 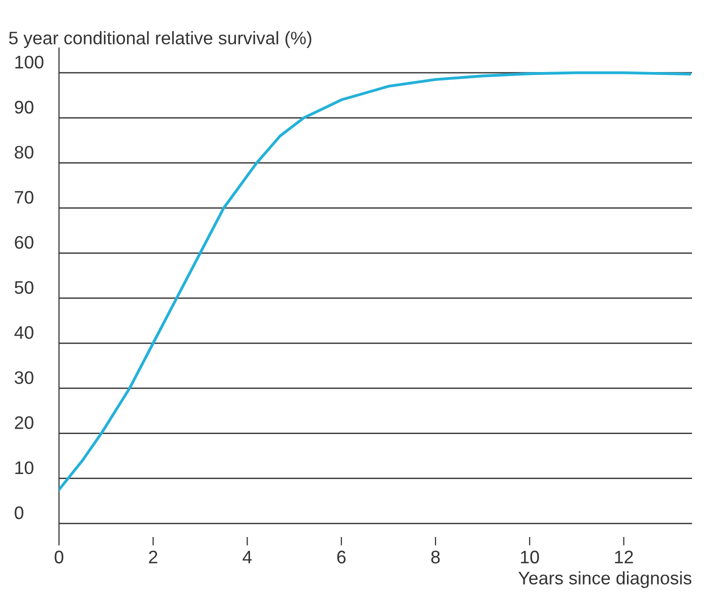 I want to click on x-axis-title: Years since diagnosis, so click(x=605, y=579).